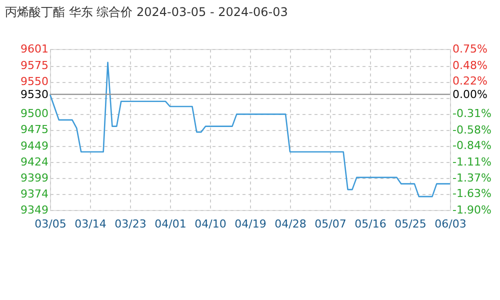 This screenshot has width=500, height=300. I want to click on y-tick-label: 9550, so click(34, 81).